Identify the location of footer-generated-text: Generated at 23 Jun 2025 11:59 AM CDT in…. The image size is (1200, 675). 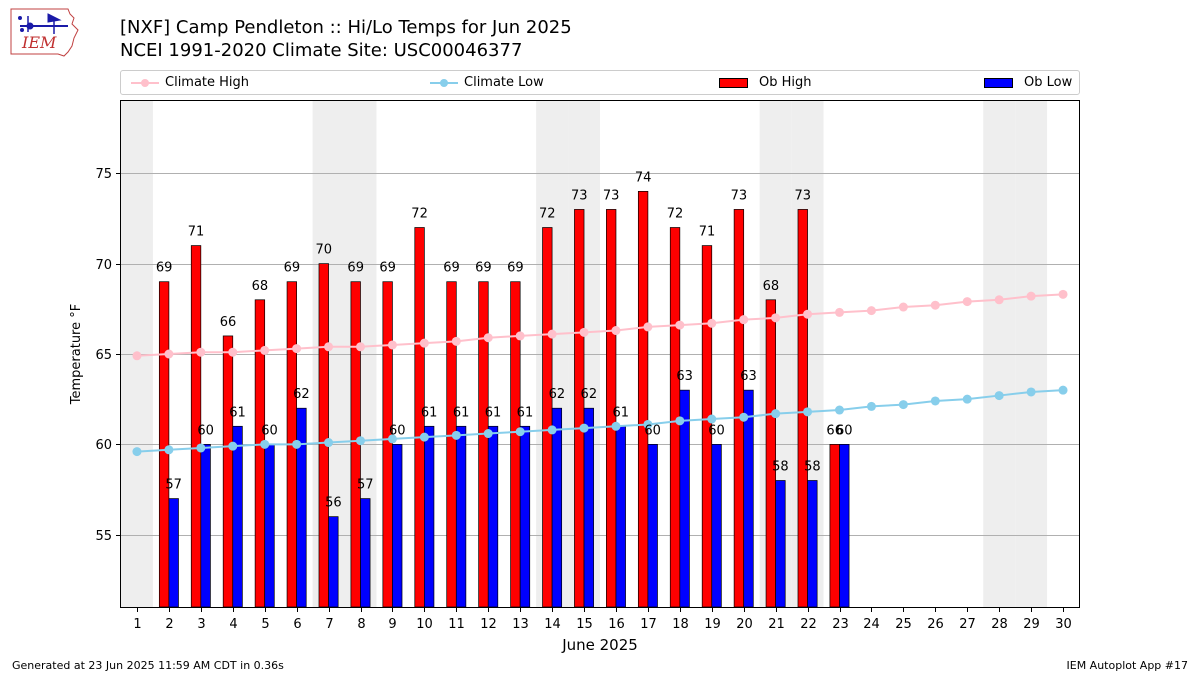
(148, 665).